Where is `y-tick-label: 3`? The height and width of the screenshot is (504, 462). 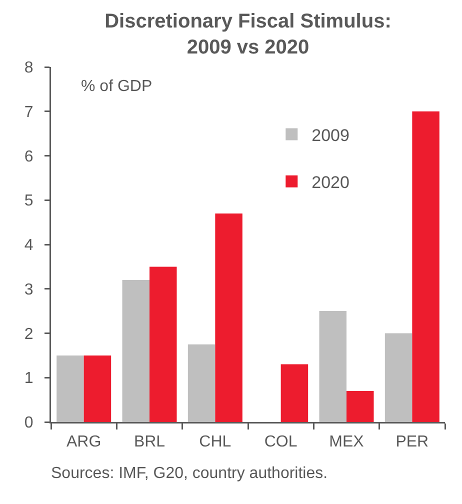 y-tick-label: 3 is located at coordinates (29, 289).